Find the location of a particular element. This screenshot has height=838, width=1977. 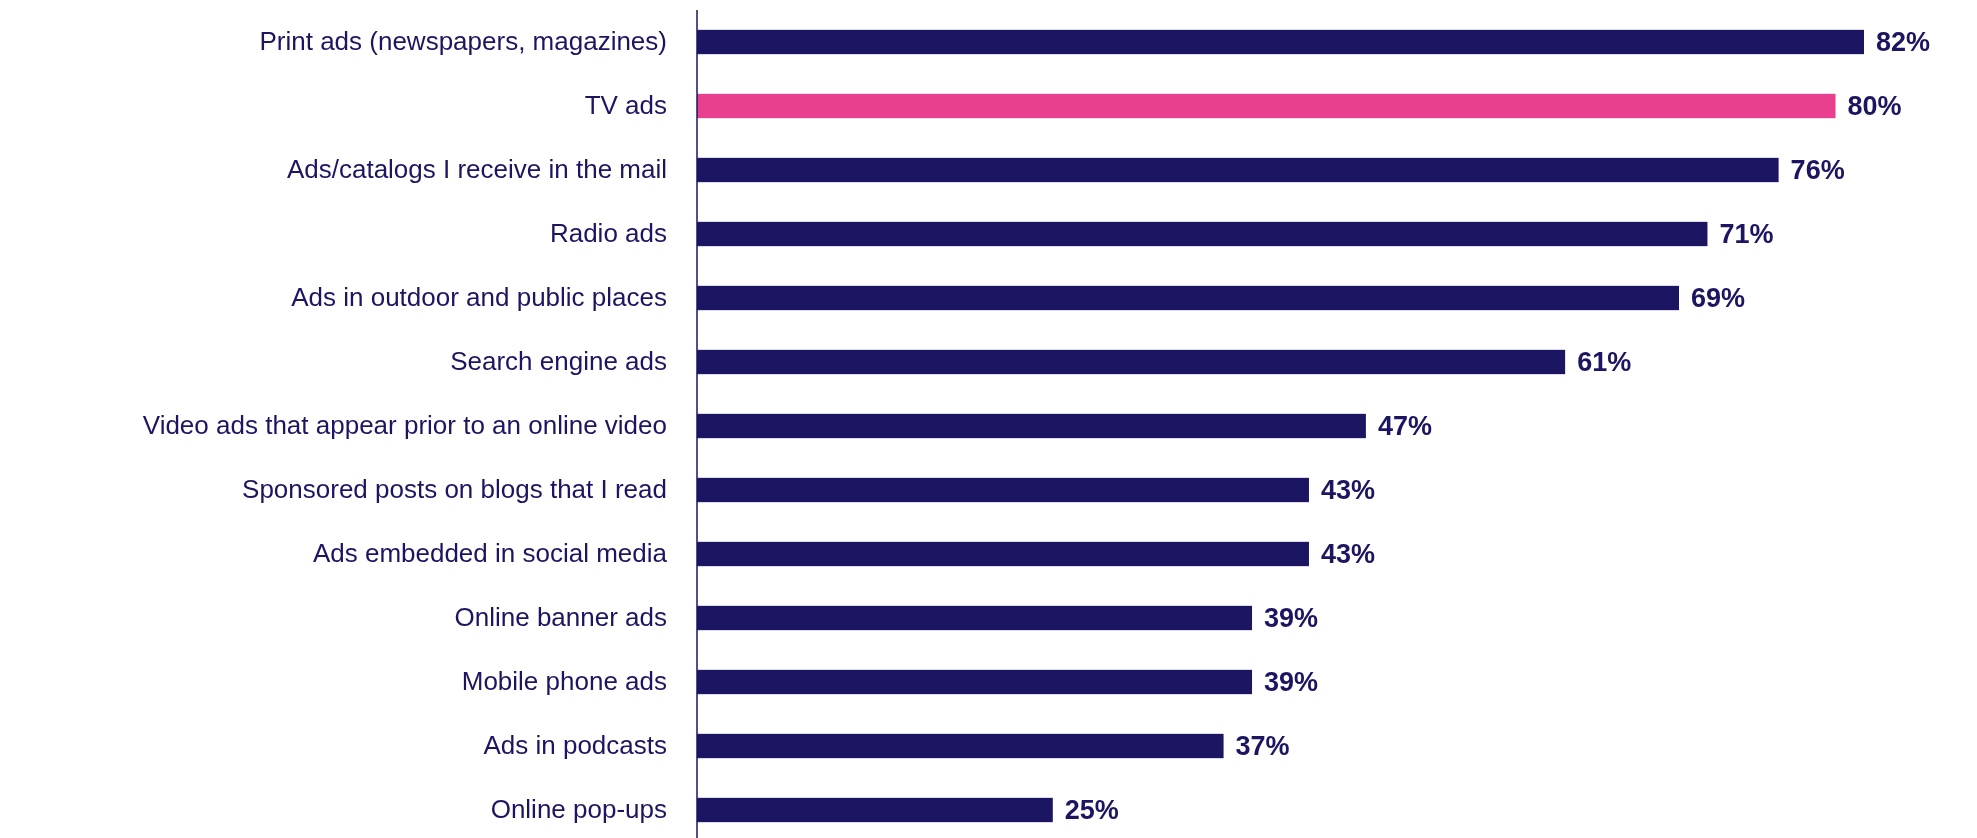

data-label: 71% is located at coordinates (1746, 234).